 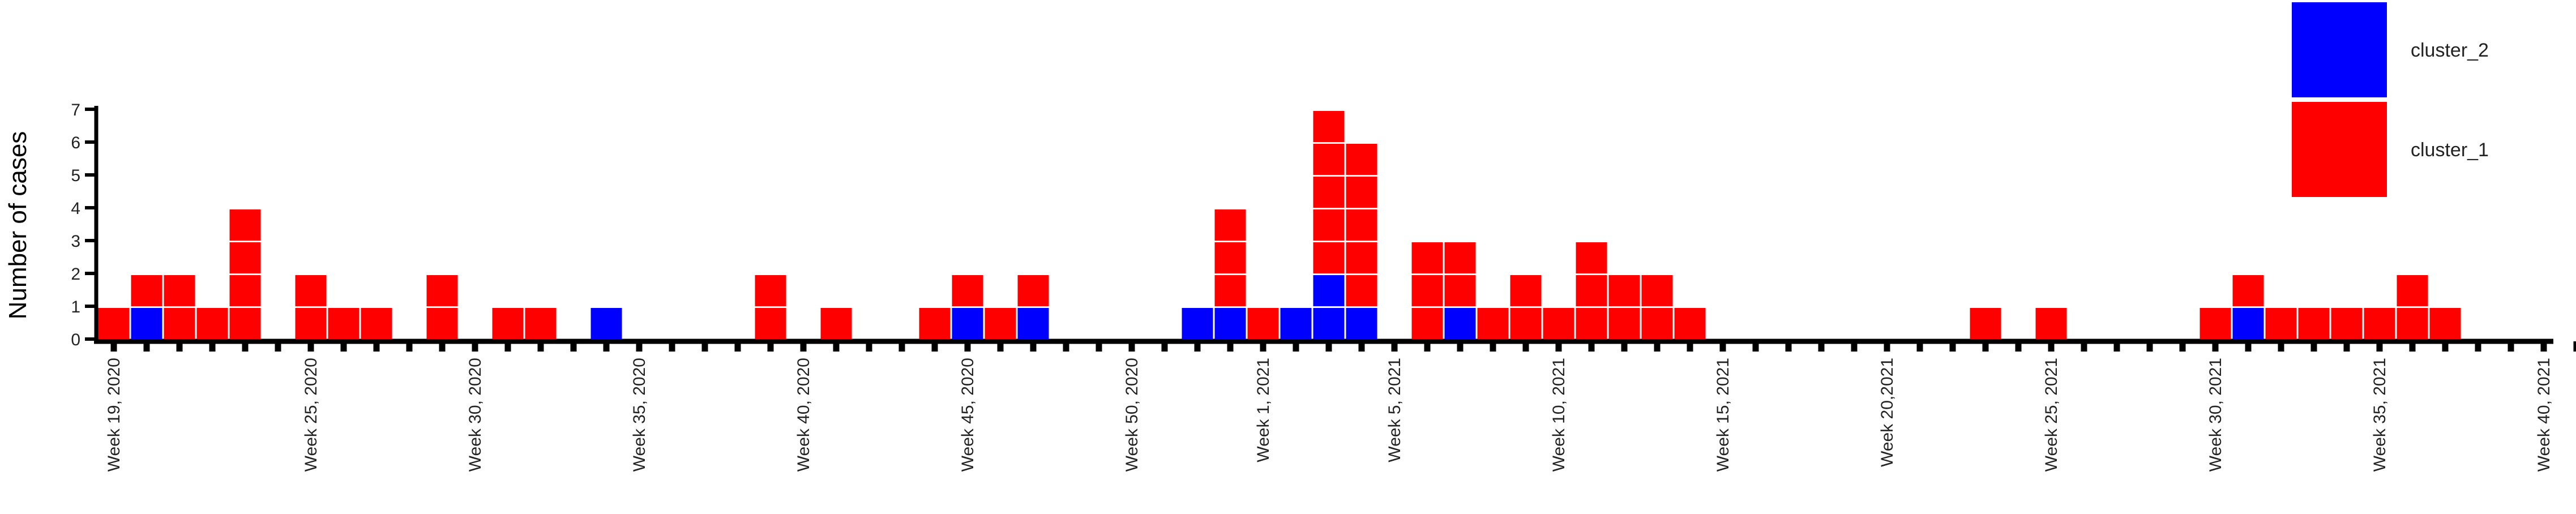 What do you see at coordinates (1394, 410) in the screenshot?
I see `x-tick-label: Week 5, 2021` at bounding box center [1394, 410].